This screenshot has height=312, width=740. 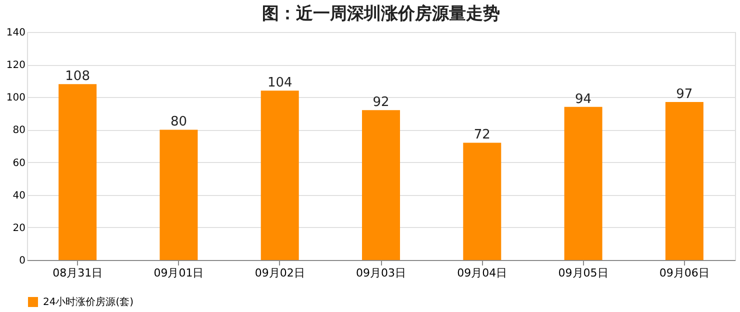 I want to click on x-tick-label: 09月04日, so click(x=482, y=273).